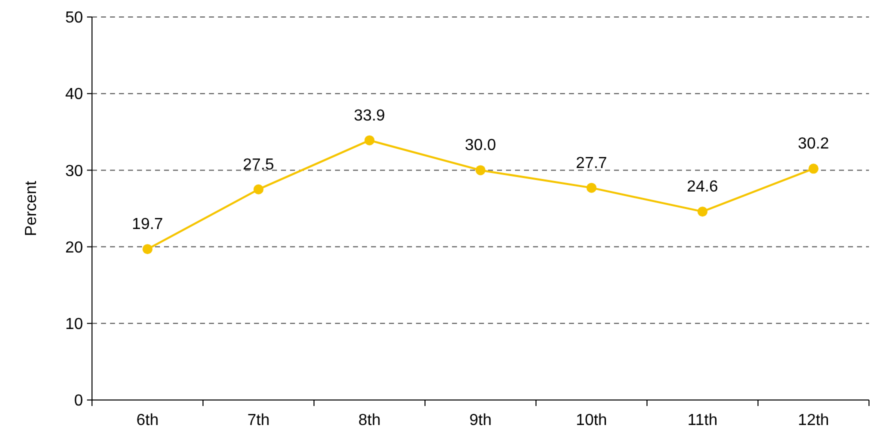 The height and width of the screenshot is (442, 875). What do you see at coordinates (74, 324) in the screenshot?
I see `y-tick-label: 10` at bounding box center [74, 324].